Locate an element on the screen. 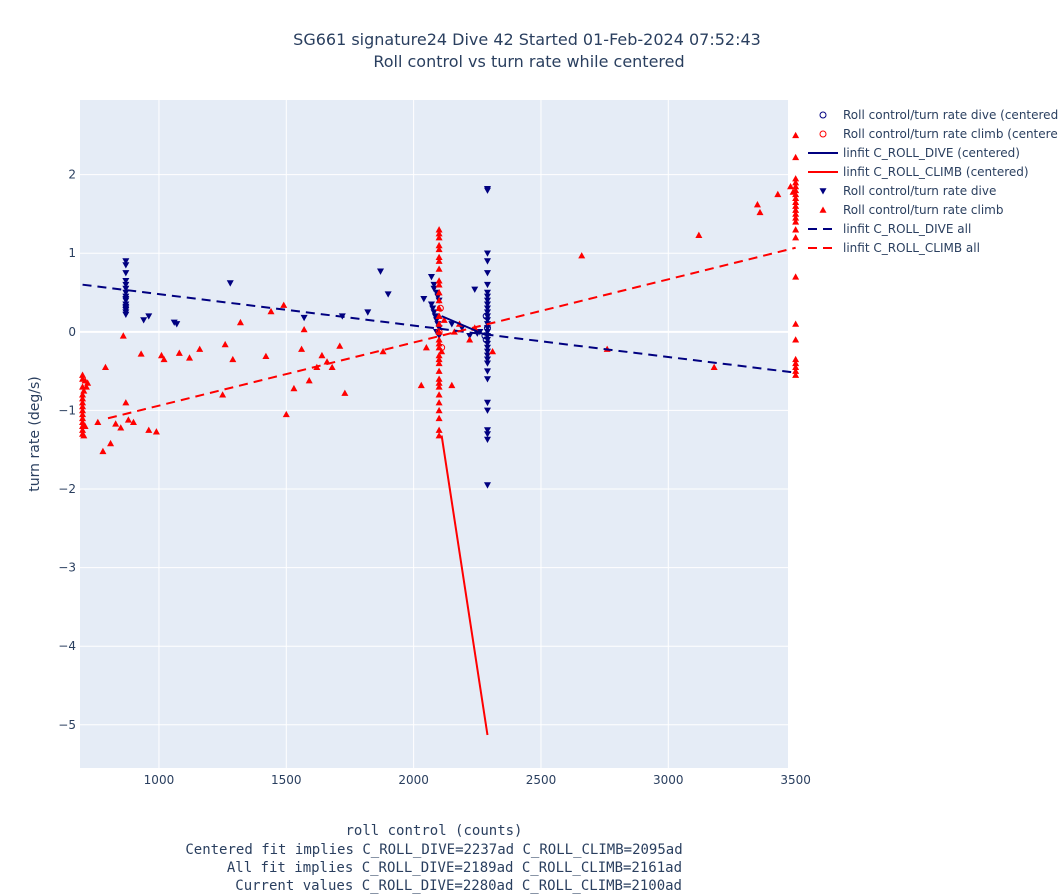 The width and height of the screenshot is (1058, 894). legend-label: Roll control/turn rate dive (centered) is located at coordinates (950, 115).